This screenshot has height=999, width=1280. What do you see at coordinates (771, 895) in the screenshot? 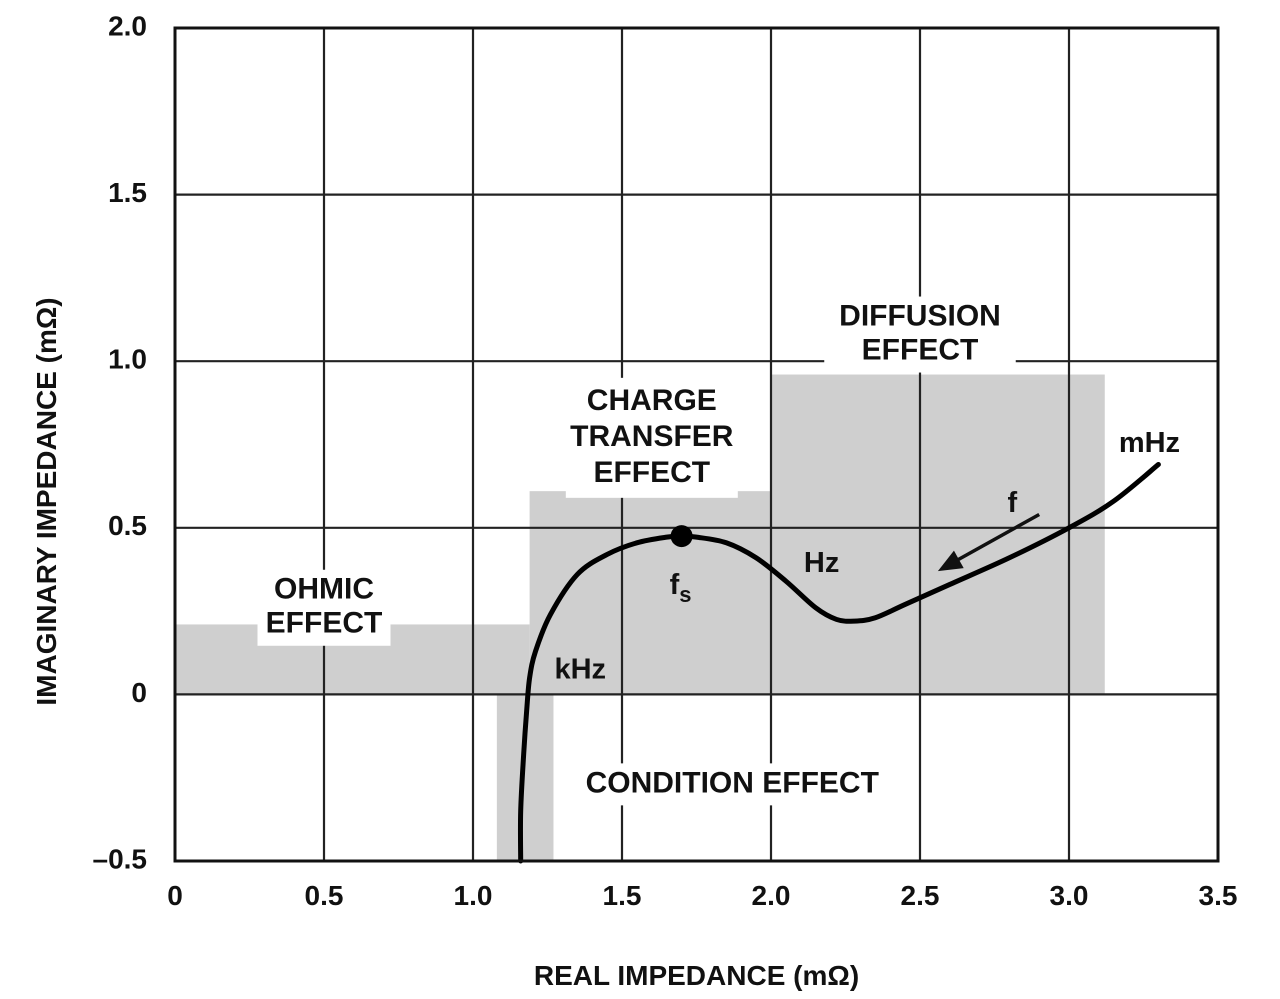
I see `x-tick-label-4: 2.0` at bounding box center [771, 895].